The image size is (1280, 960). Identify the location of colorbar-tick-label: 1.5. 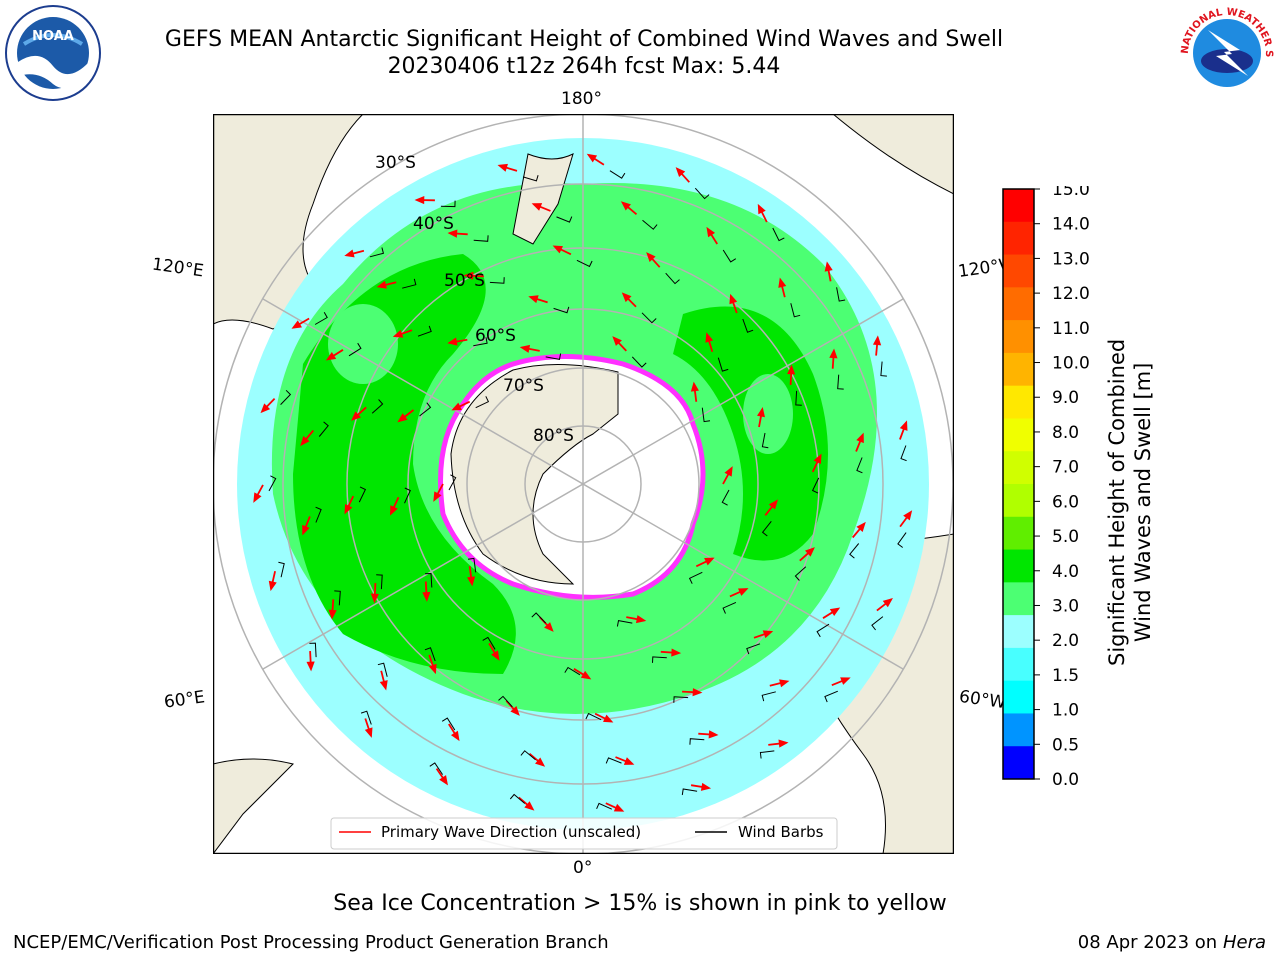
(1065, 676).